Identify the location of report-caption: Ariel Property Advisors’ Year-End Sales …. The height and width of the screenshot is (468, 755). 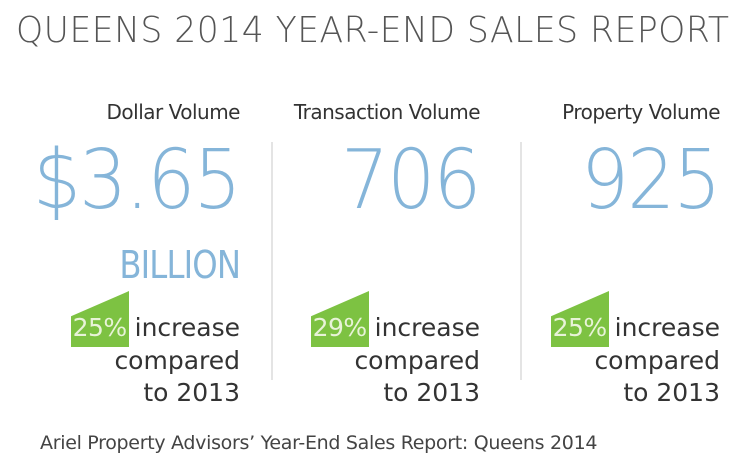
(319, 443).